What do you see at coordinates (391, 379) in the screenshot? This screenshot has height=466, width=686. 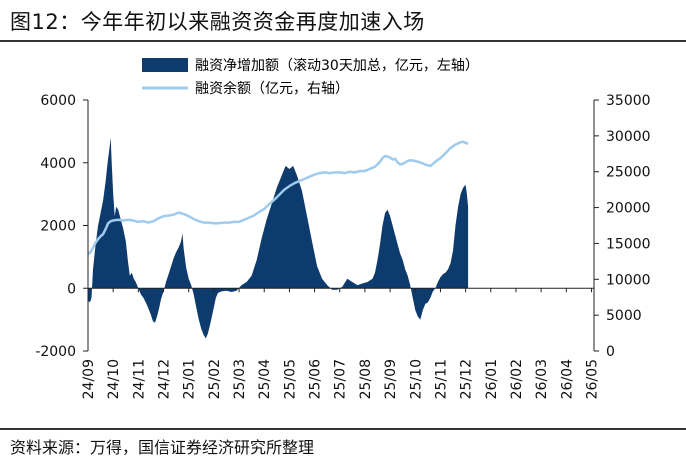 I see `x-tick-label: 25/09` at bounding box center [391, 379].